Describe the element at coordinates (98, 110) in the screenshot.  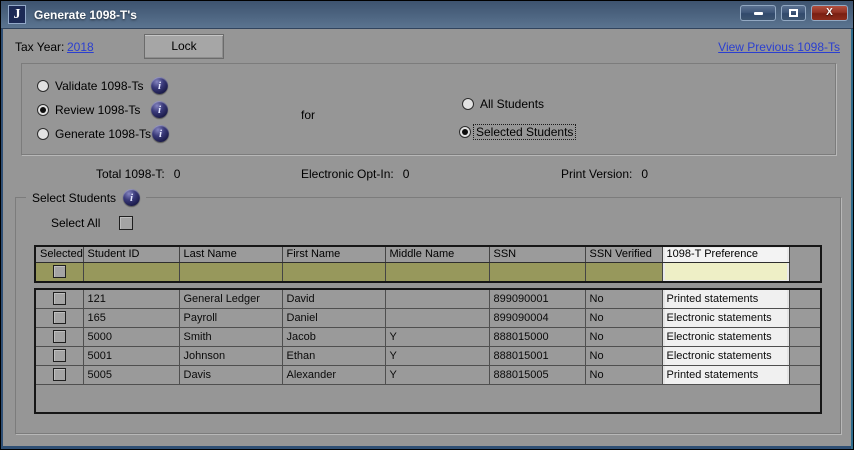
I see `radio-review-label: Review 1098-Ts` at that location.